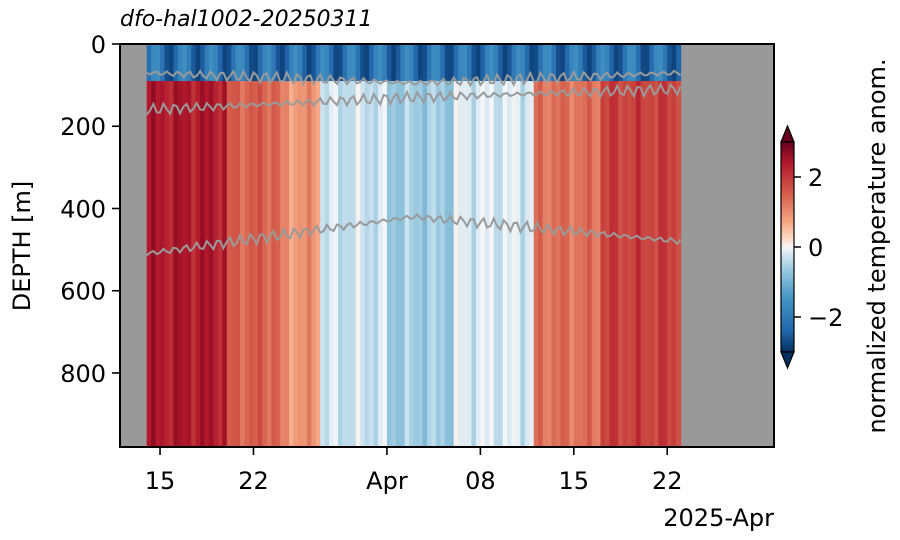  Describe the element at coordinates (253, 481) in the screenshot. I see `x-tick-label: 22` at that location.